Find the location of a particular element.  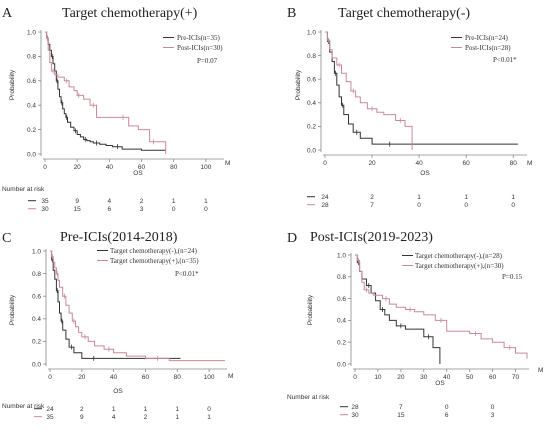

x-tick-label: 30 is located at coordinates (424, 377).